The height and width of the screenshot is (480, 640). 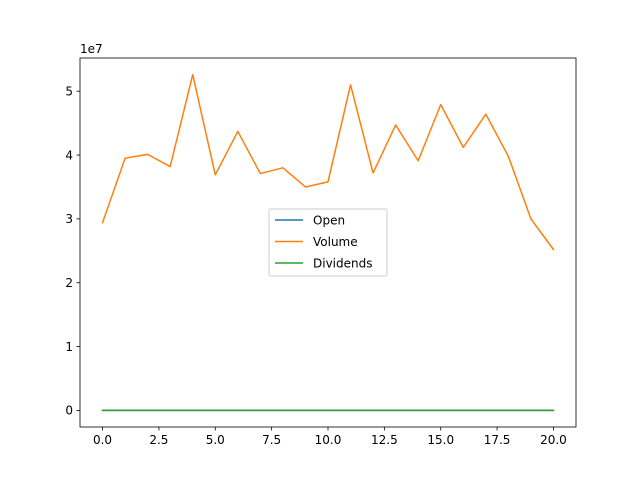 I want to click on x-tick-label: 15.0, so click(x=440, y=440).